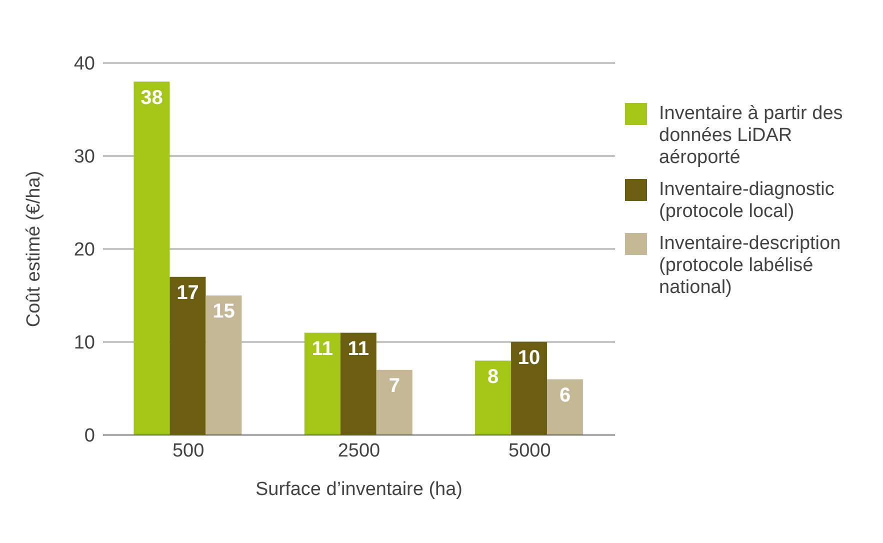 The height and width of the screenshot is (543, 883). What do you see at coordinates (84, 64) in the screenshot?
I see `y-tick-label: 40` at bounding box center [84, 64].